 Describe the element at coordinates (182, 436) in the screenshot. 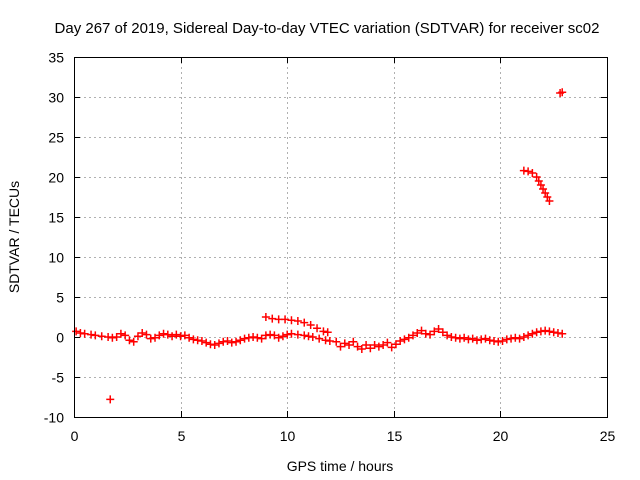

I see `x-tick-label: 5` at that location.